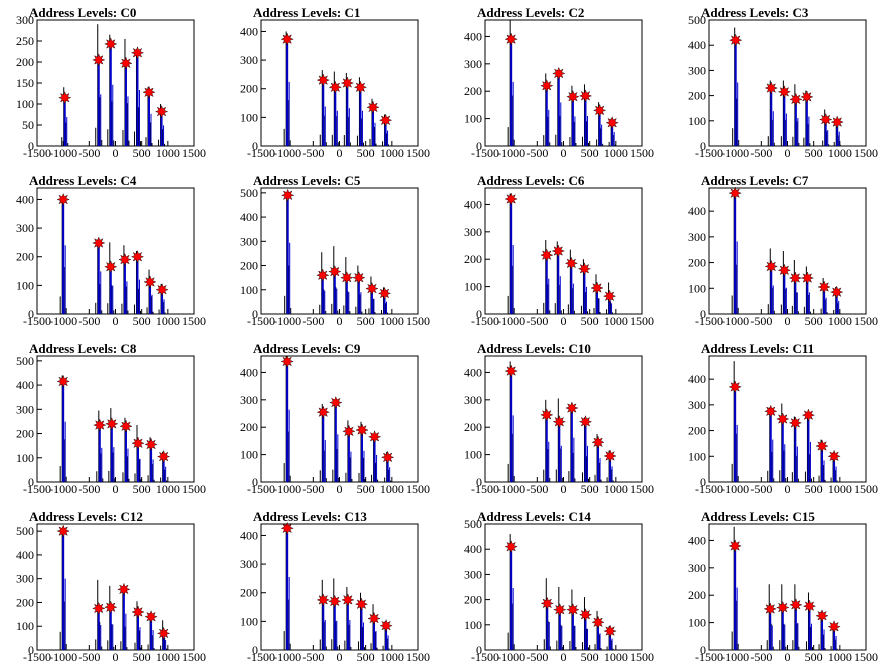 This screenshot has width=896, height=672. What do you see at coordinates (83, 348) in the screenshot?
I see `panel-title: Address Levels: C8` at bounding box center [83, 348].